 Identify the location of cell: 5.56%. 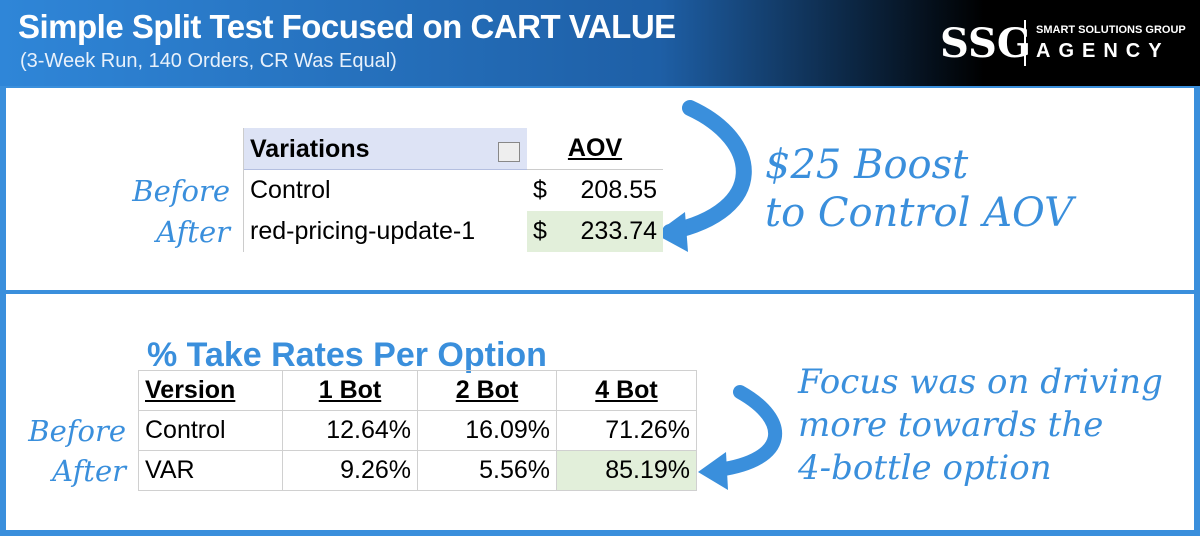
(487, 471).